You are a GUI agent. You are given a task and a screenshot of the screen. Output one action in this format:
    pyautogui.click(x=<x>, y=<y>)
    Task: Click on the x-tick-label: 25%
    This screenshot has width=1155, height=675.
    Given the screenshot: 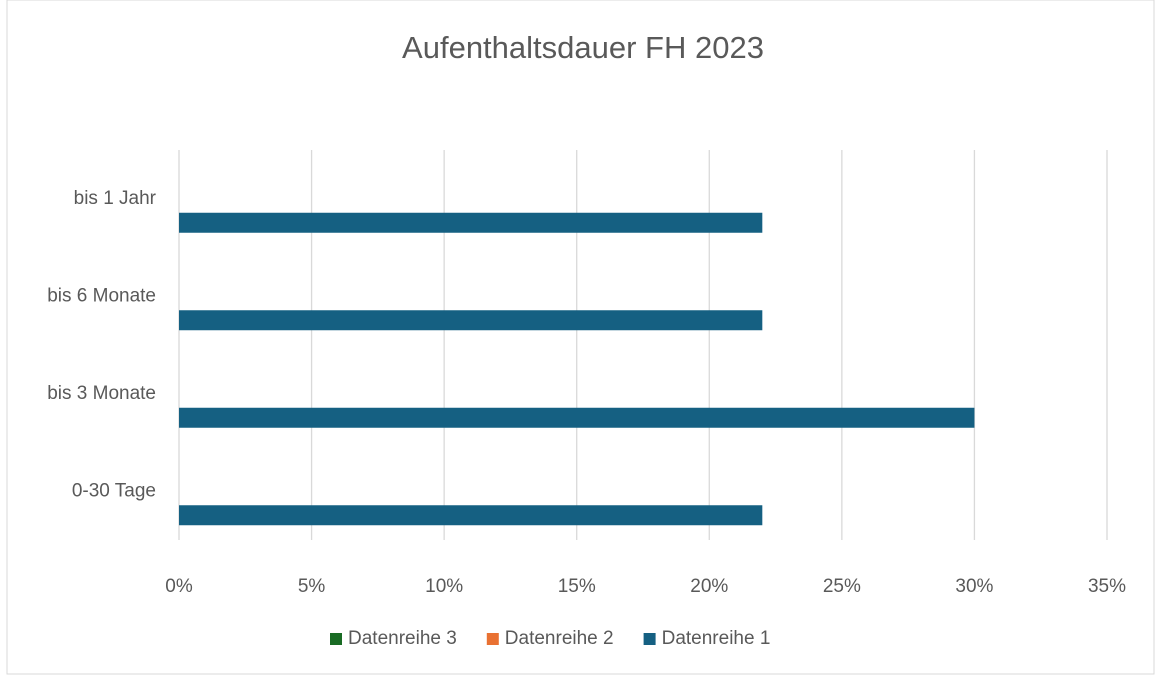 What is the action you would take?
    pyautogui.click(x=842, y=586)
    